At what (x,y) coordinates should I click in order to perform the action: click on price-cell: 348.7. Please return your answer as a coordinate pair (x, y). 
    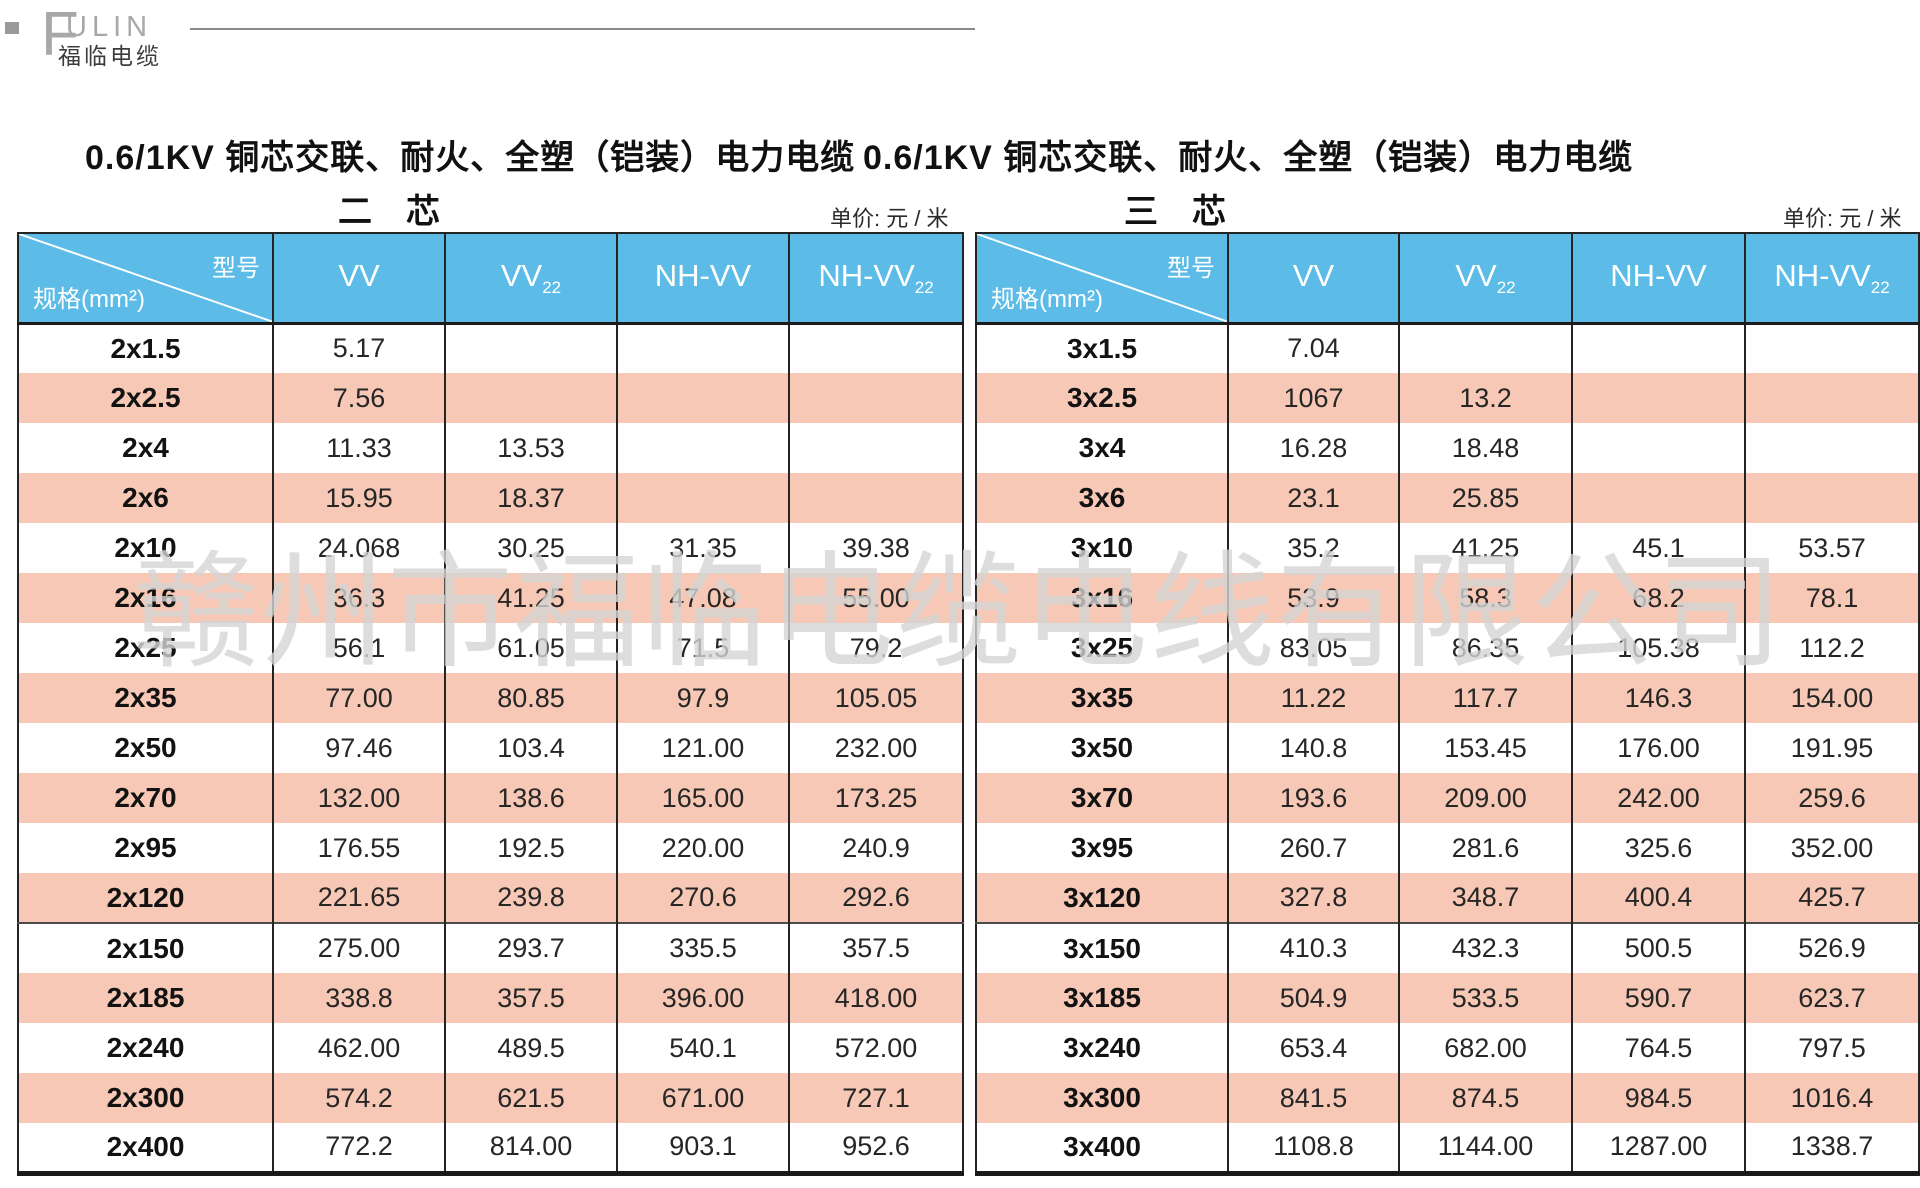
    Looking at the image, I should click on (1485, 898).